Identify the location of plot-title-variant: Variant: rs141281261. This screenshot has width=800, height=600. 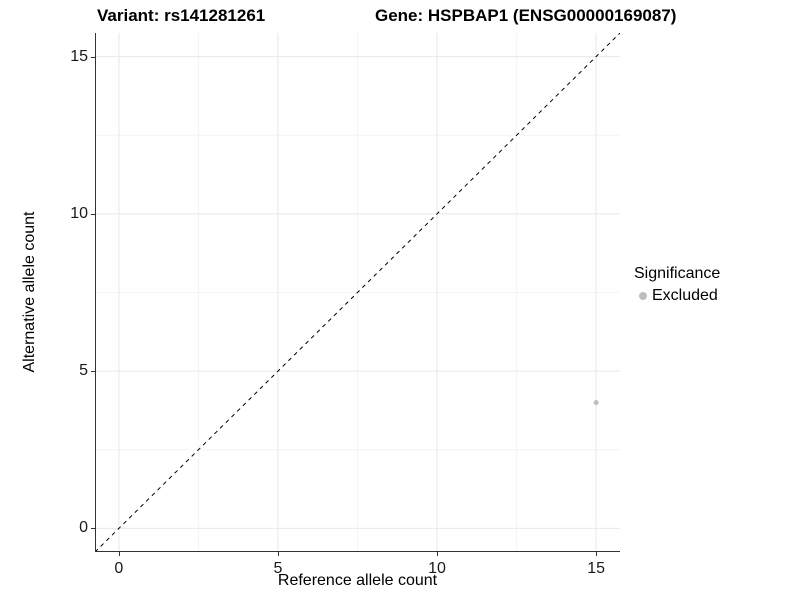
(181, 15).